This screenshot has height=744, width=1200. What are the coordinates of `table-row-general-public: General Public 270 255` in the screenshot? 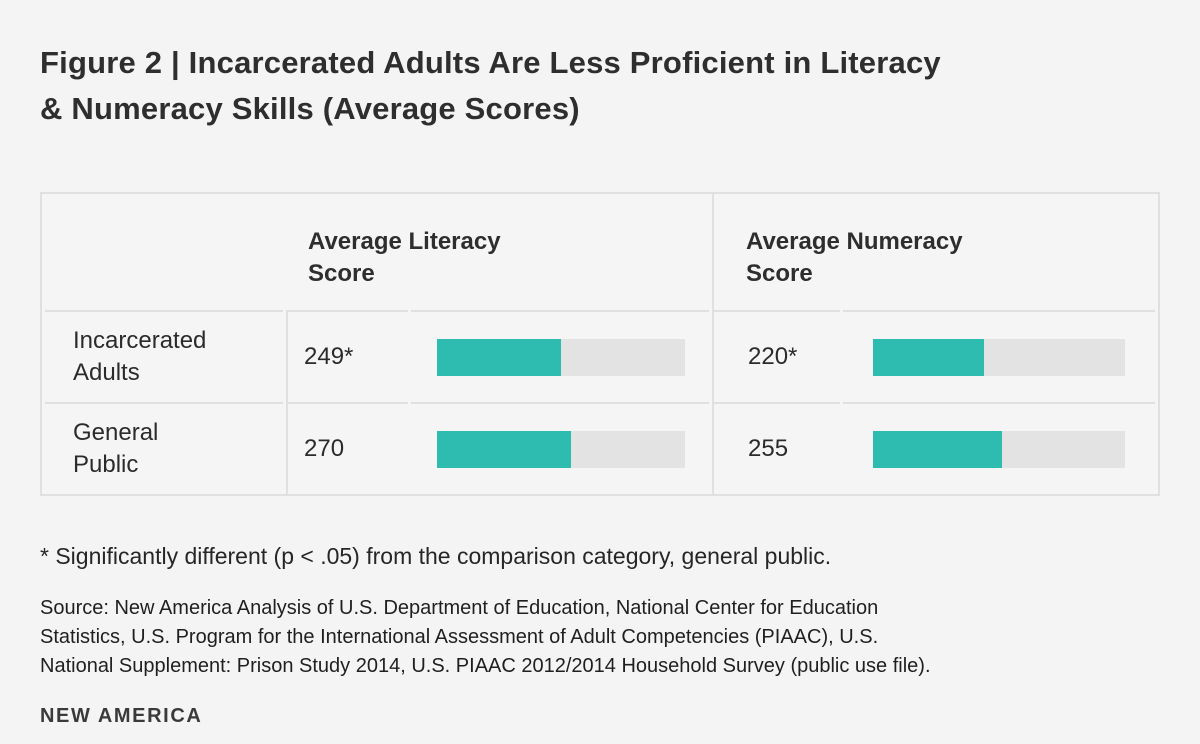 It's located at (600, 448).